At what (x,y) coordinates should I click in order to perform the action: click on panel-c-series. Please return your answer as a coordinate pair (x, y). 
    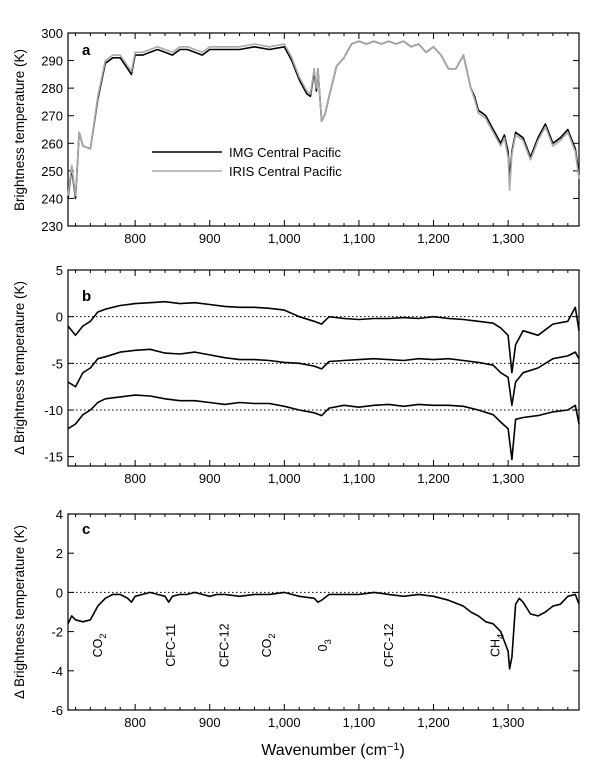
    Looking at the image, I should click on (323, 630).